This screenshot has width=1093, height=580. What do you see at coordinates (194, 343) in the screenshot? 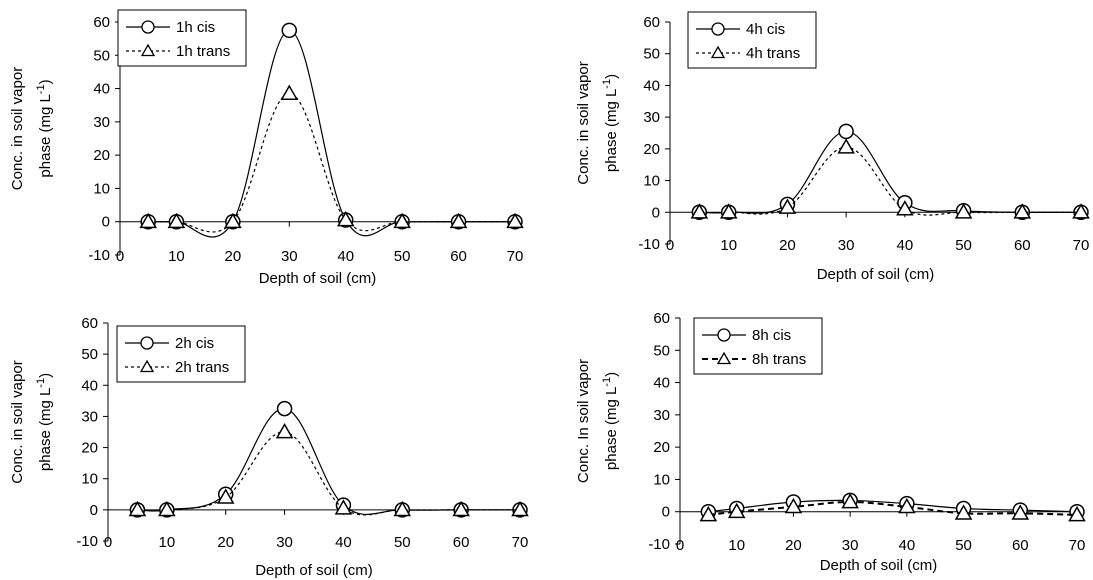
I see `legend-label: 2h cis` at bounding box center [194, 343].